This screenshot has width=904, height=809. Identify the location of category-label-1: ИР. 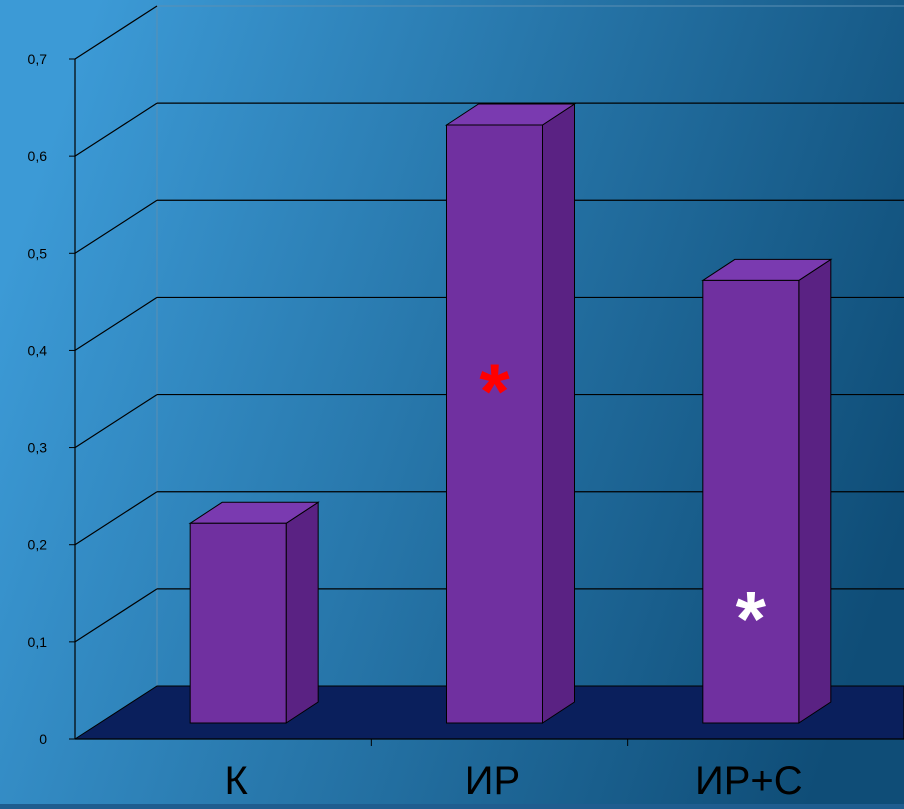
(492, 781).